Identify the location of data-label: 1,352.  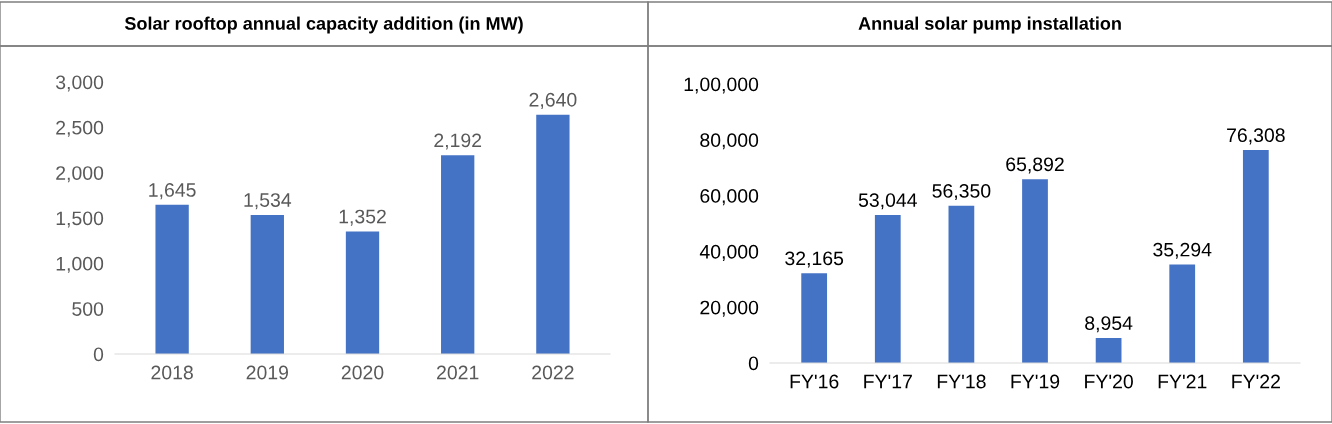
(362, 217).